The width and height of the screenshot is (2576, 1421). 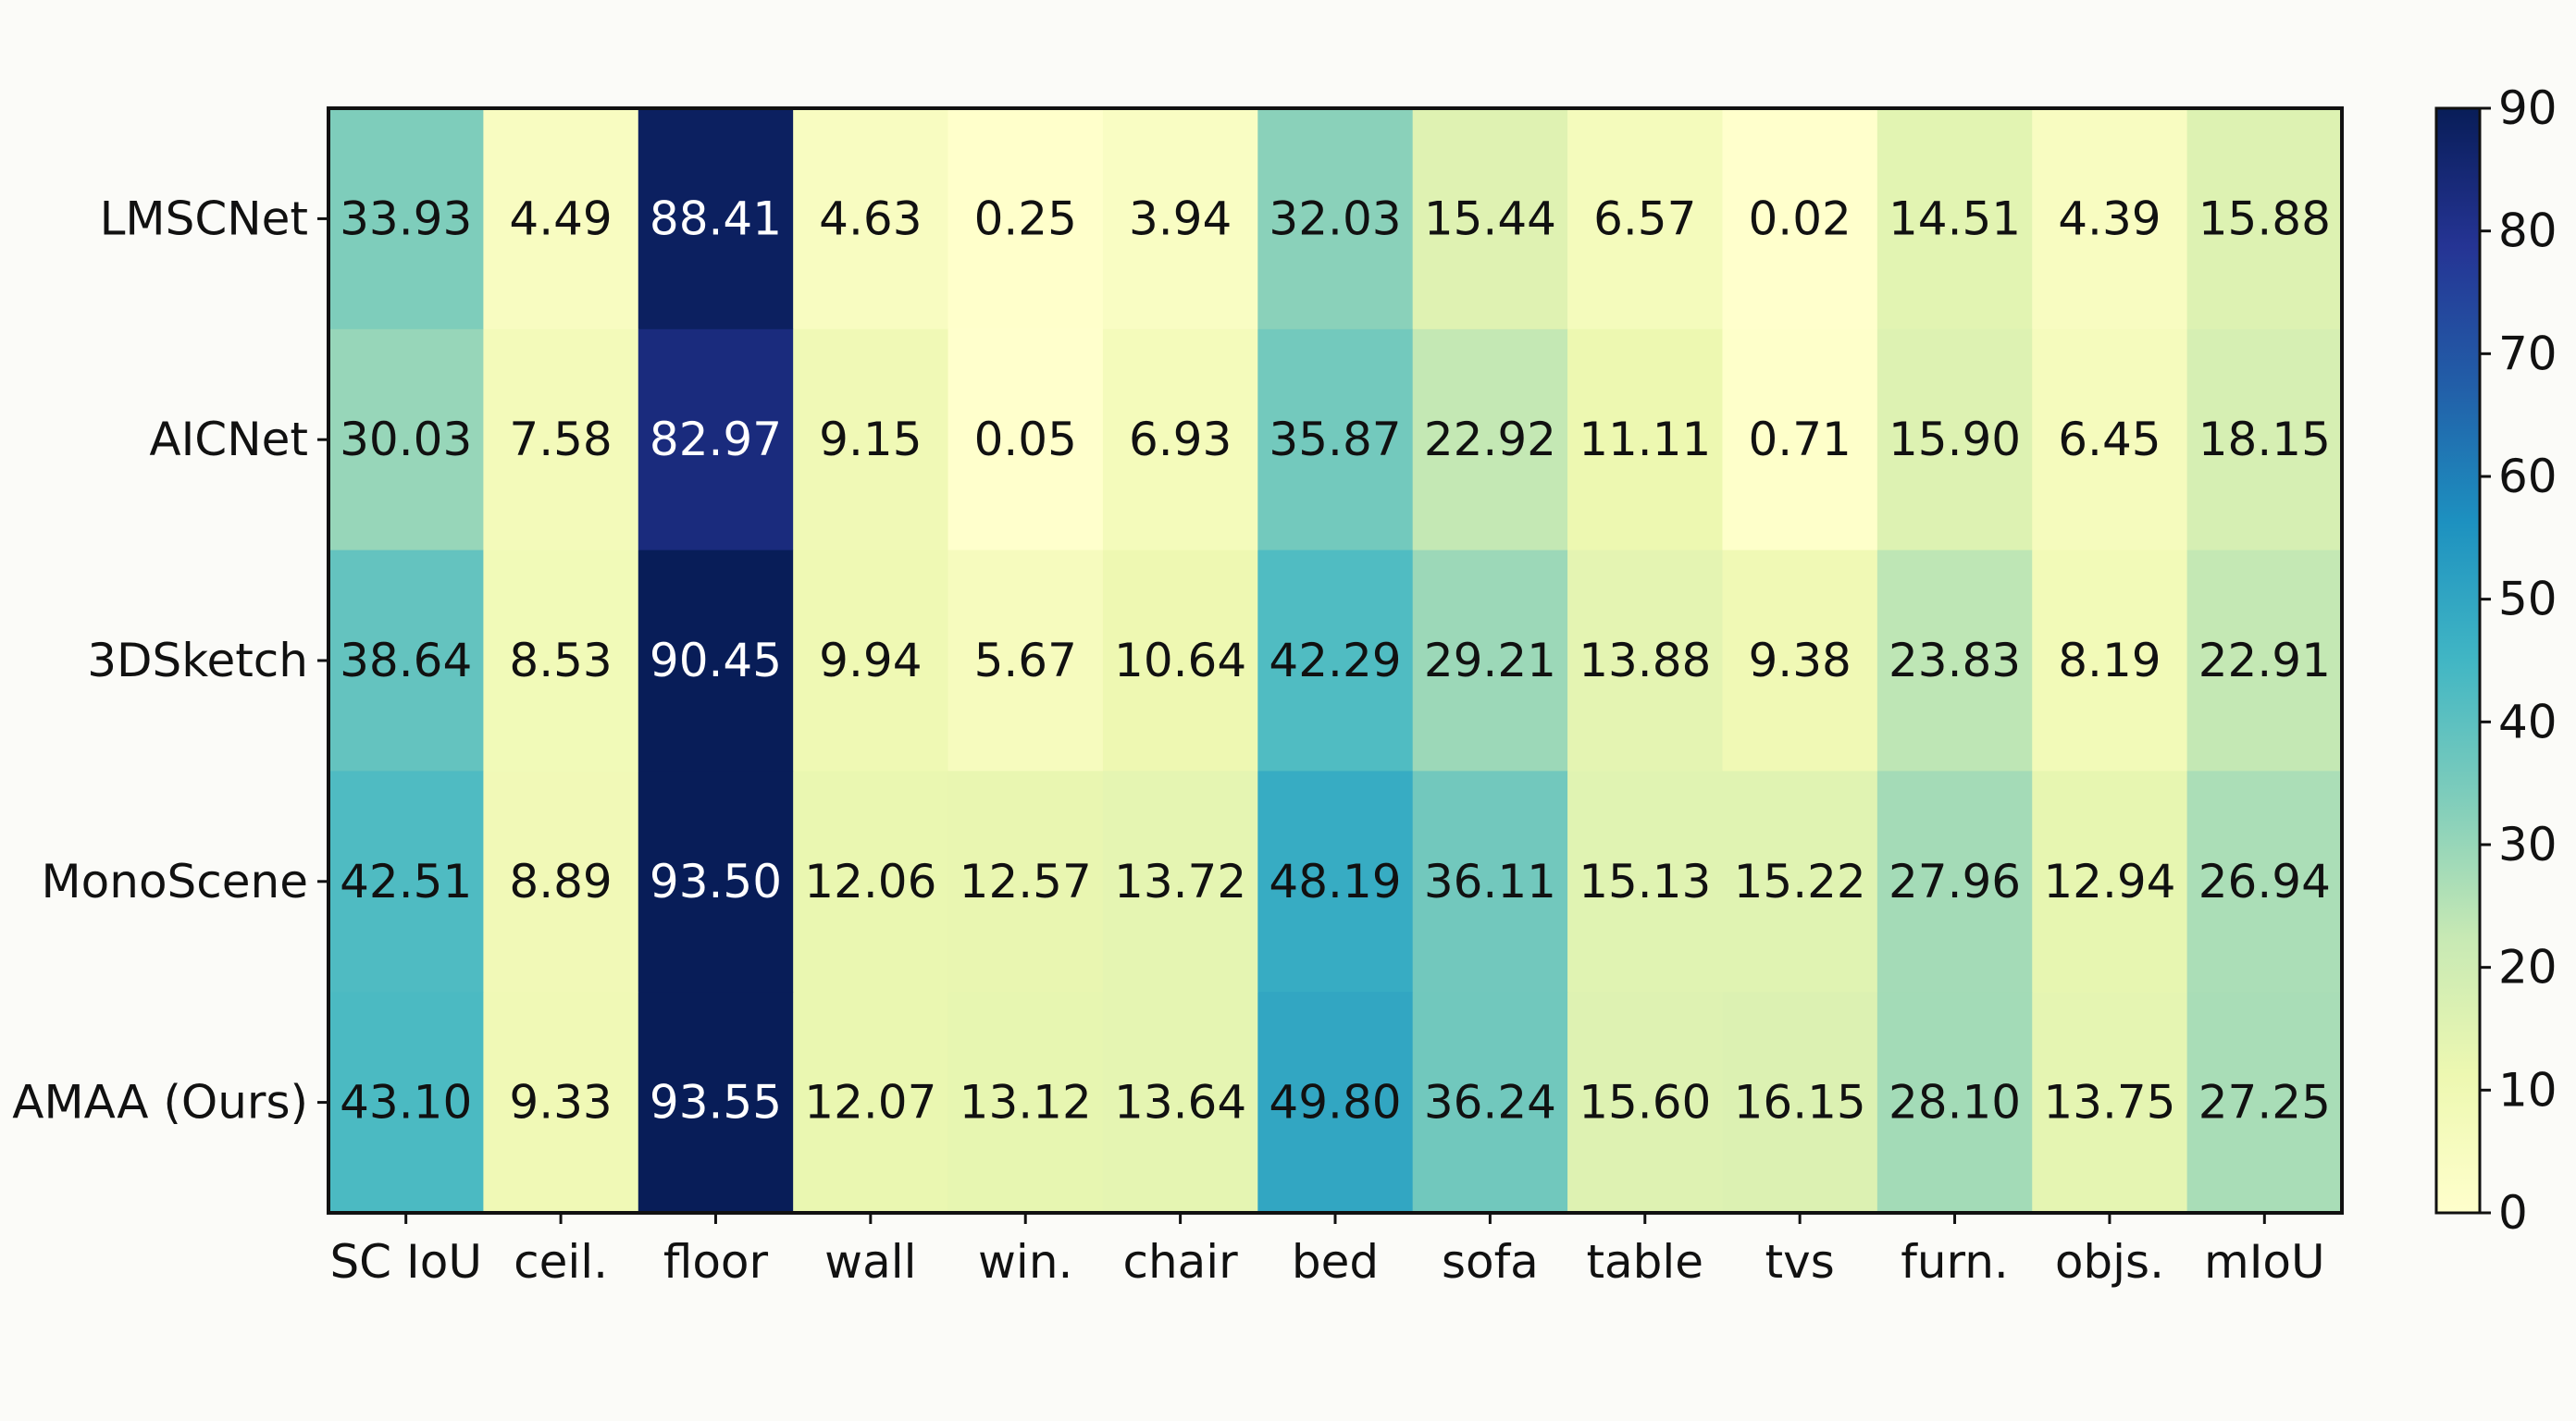 I want to click on x-tick-label: bed, so click(x=1335, y=1262).